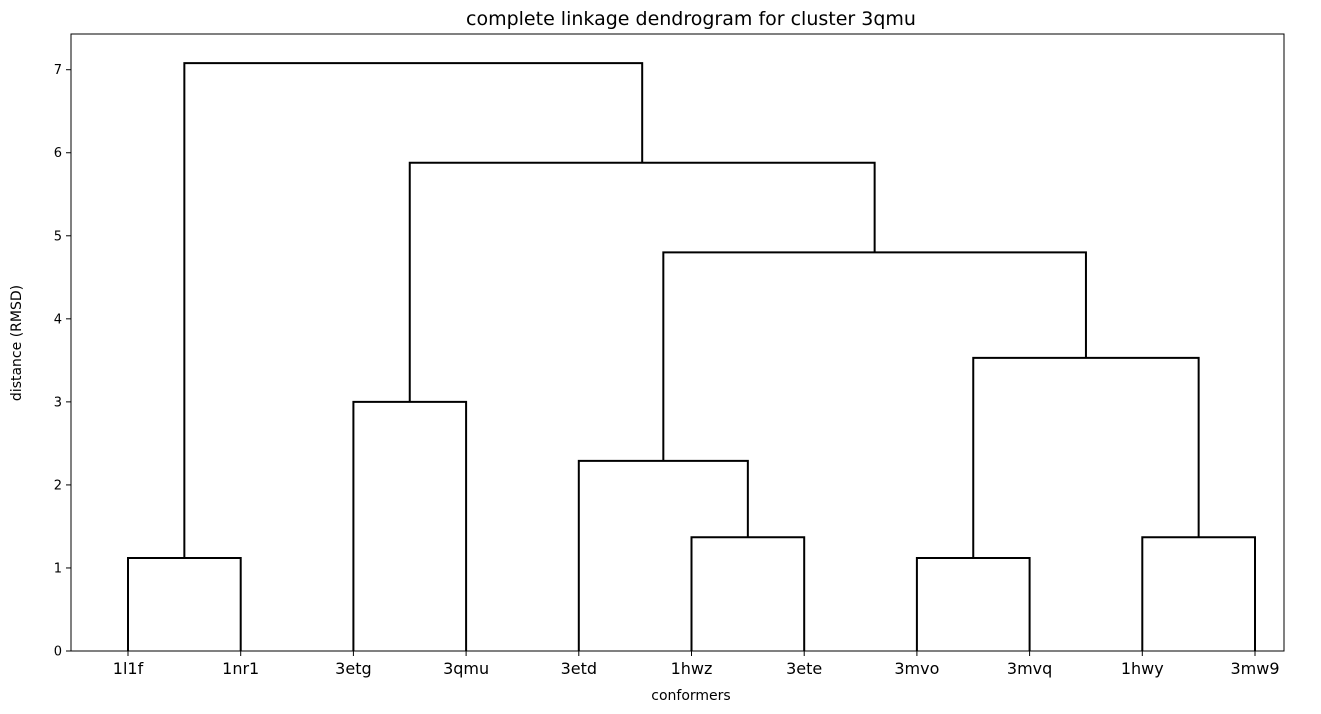 The height and width of the screenshot is (714, 1321). Describe the element at coordinates (17, 343) in the screenshot. I see `y-axis-label: distance (RMSD)` at that location.